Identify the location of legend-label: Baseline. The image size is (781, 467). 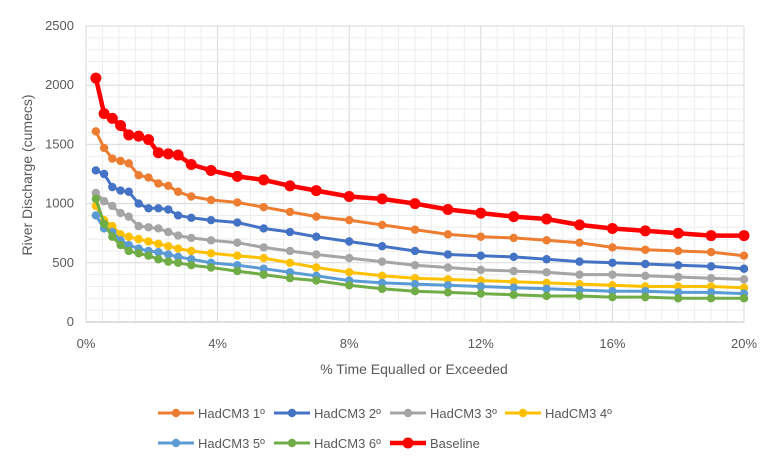
(455, 443).